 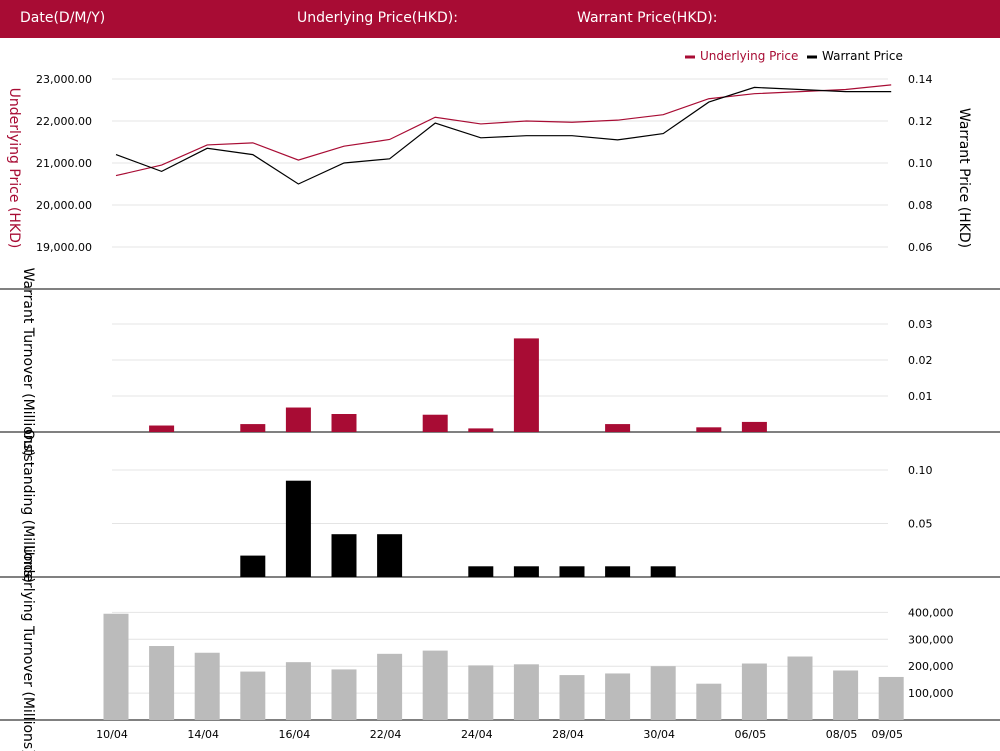 What do you see at coordinates (14, 168) in the screenshot?
I see `y-axis-label-left: Underlying Price (HKD)` at bounding box center [14, 168].